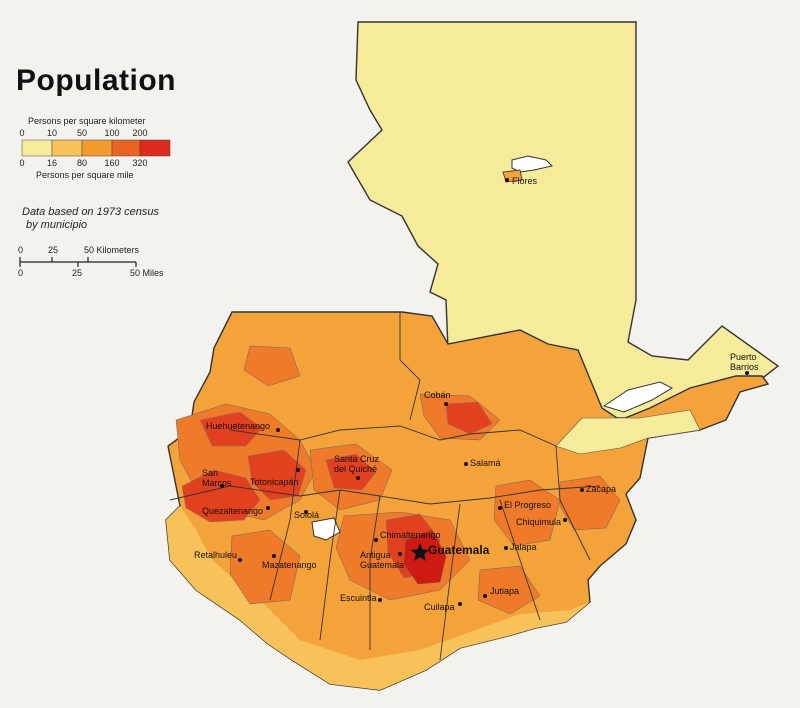  I want to click on city-label-solola: Sololá, so click(307, 515).